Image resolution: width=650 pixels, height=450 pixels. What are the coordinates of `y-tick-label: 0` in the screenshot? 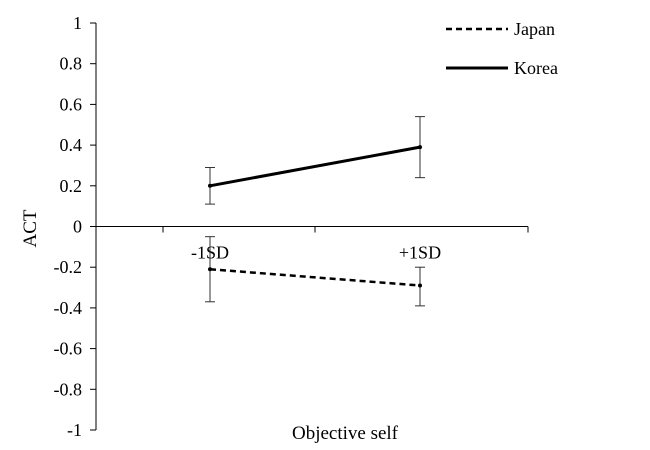 It's located at (77, 227).